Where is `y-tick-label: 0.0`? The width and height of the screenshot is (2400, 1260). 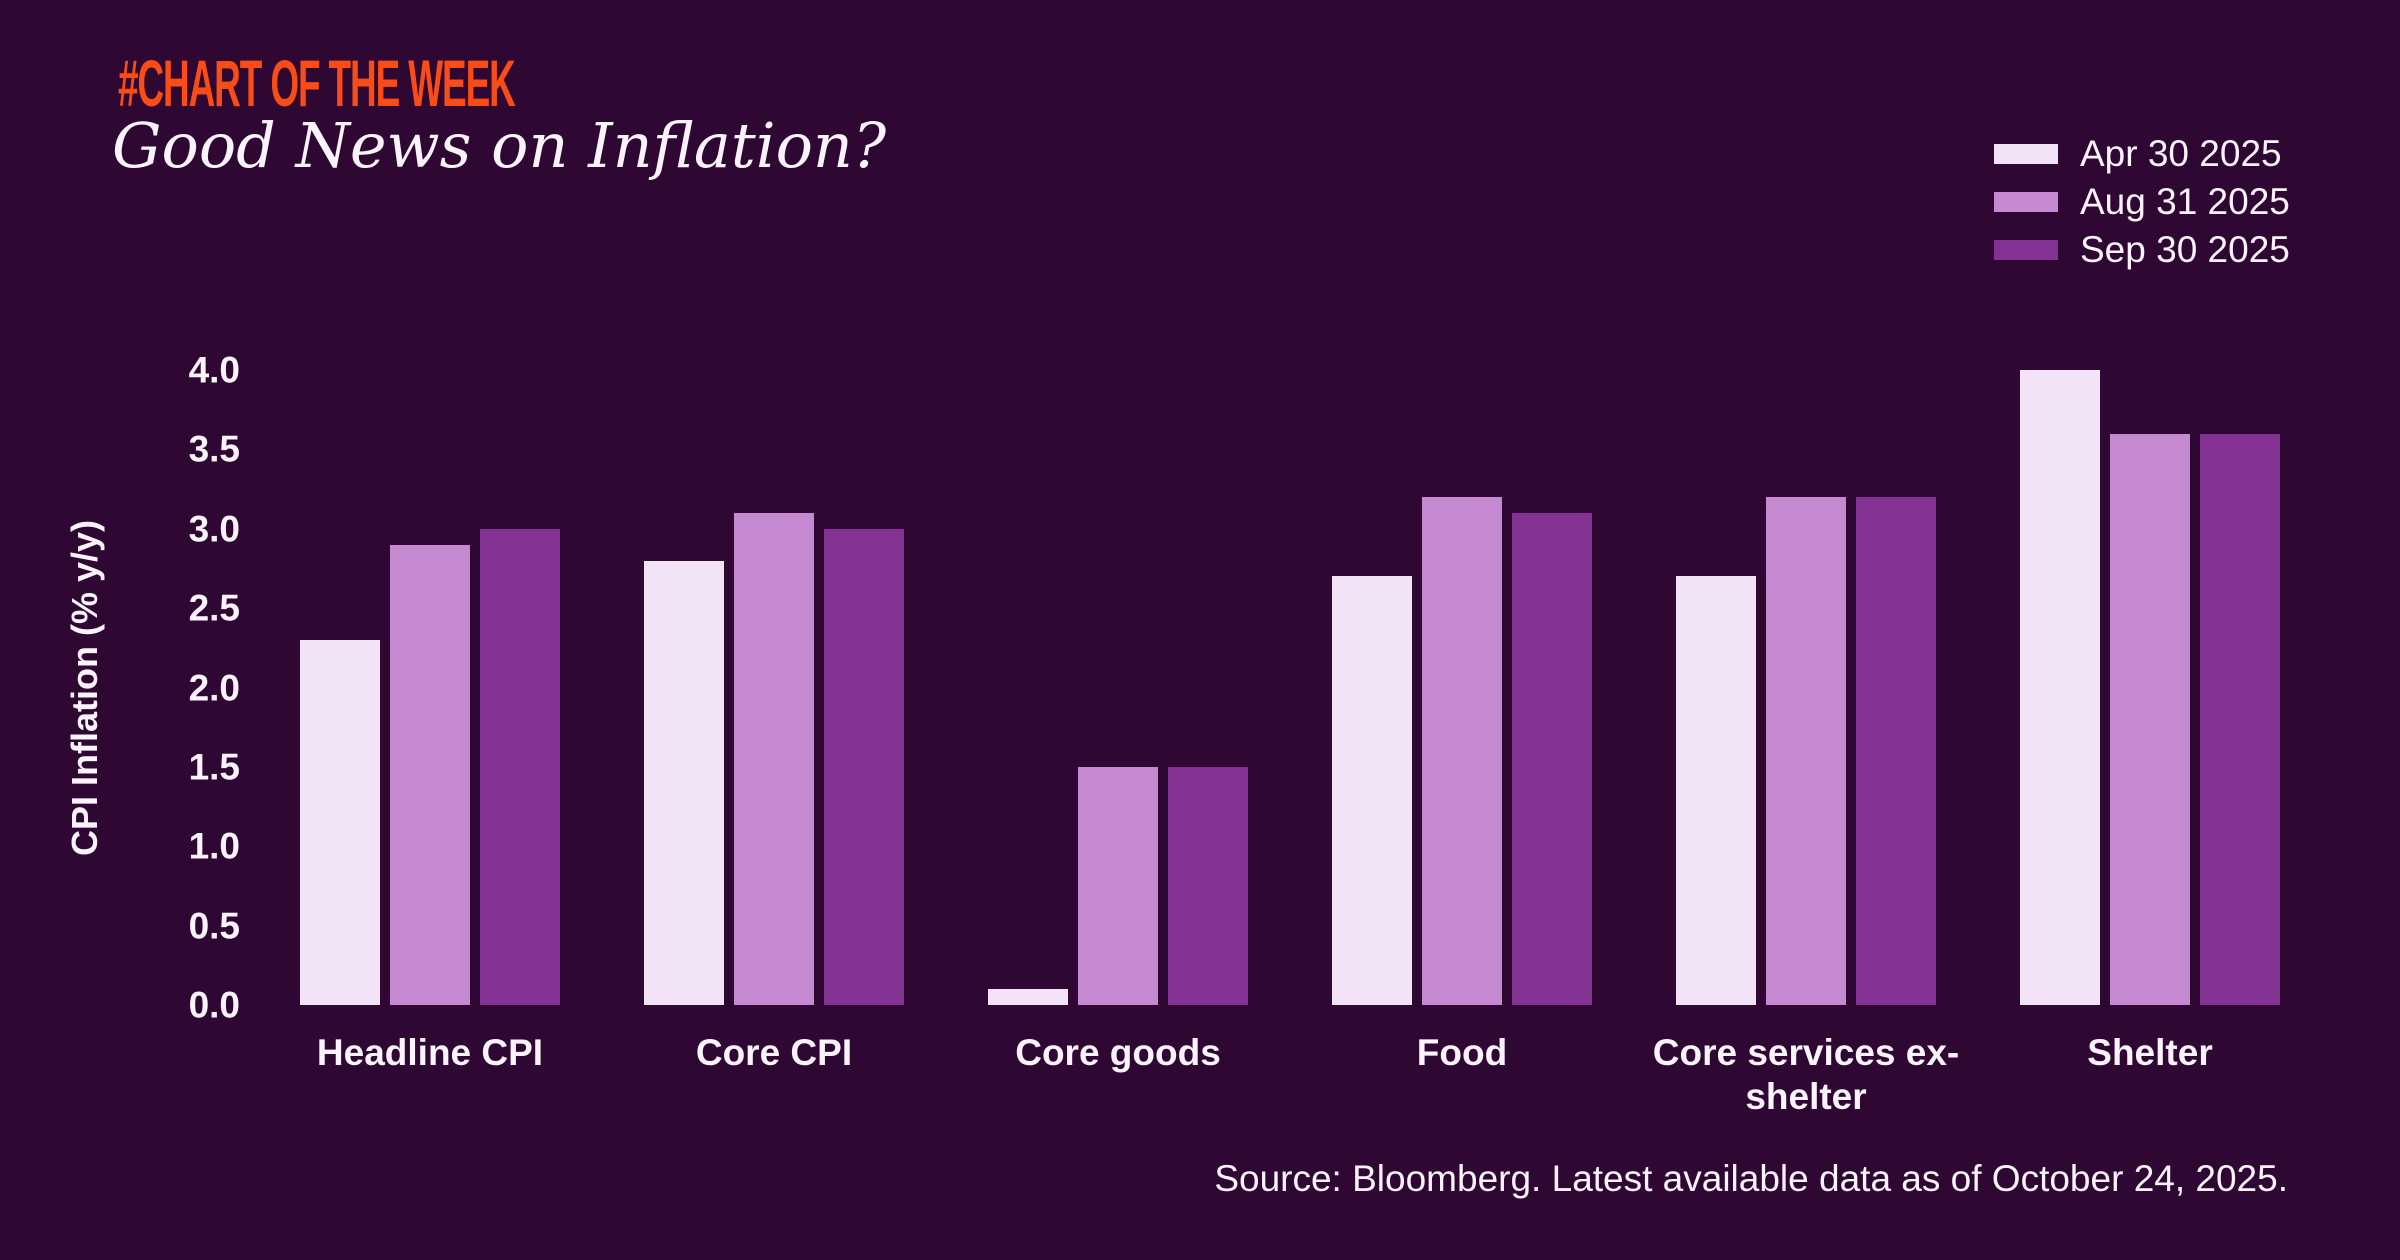 y-tick-label: 0.0 is located at coordinates (214, 1005).